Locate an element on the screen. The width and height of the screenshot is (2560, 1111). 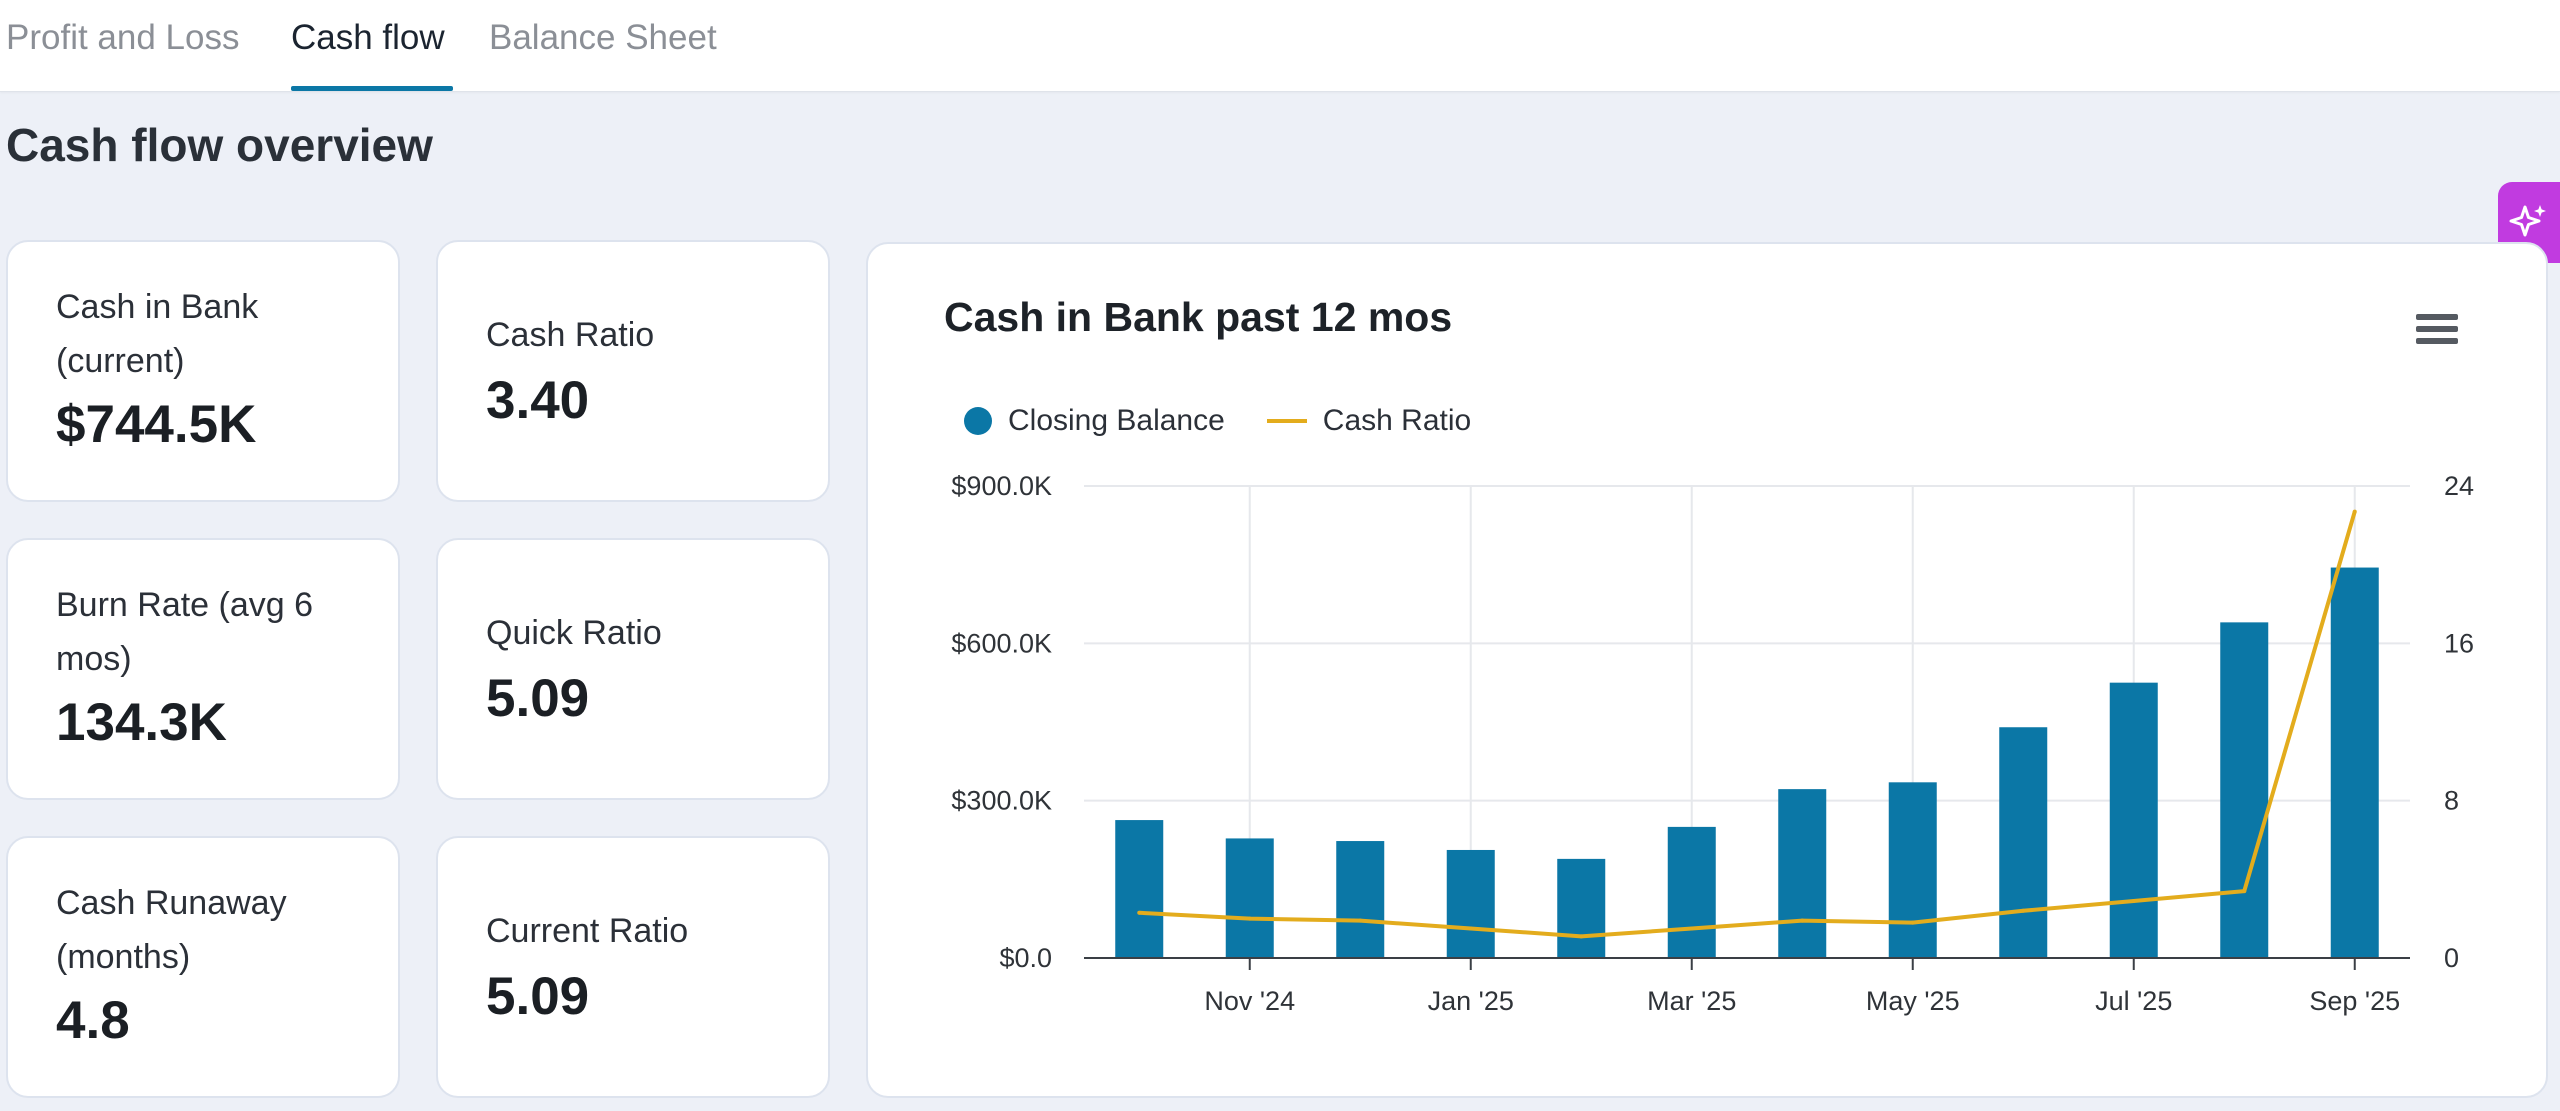
tab-bar: Profit and Loss Cash flow Balance Sheet is located at coordinates (1280, 46).